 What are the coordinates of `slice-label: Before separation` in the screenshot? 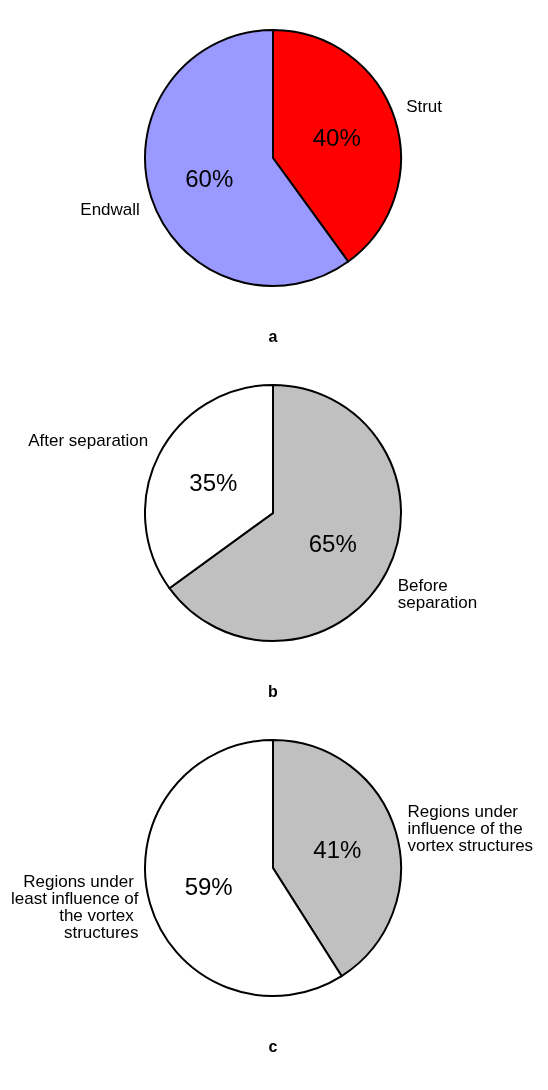 It's located at (437, 593).